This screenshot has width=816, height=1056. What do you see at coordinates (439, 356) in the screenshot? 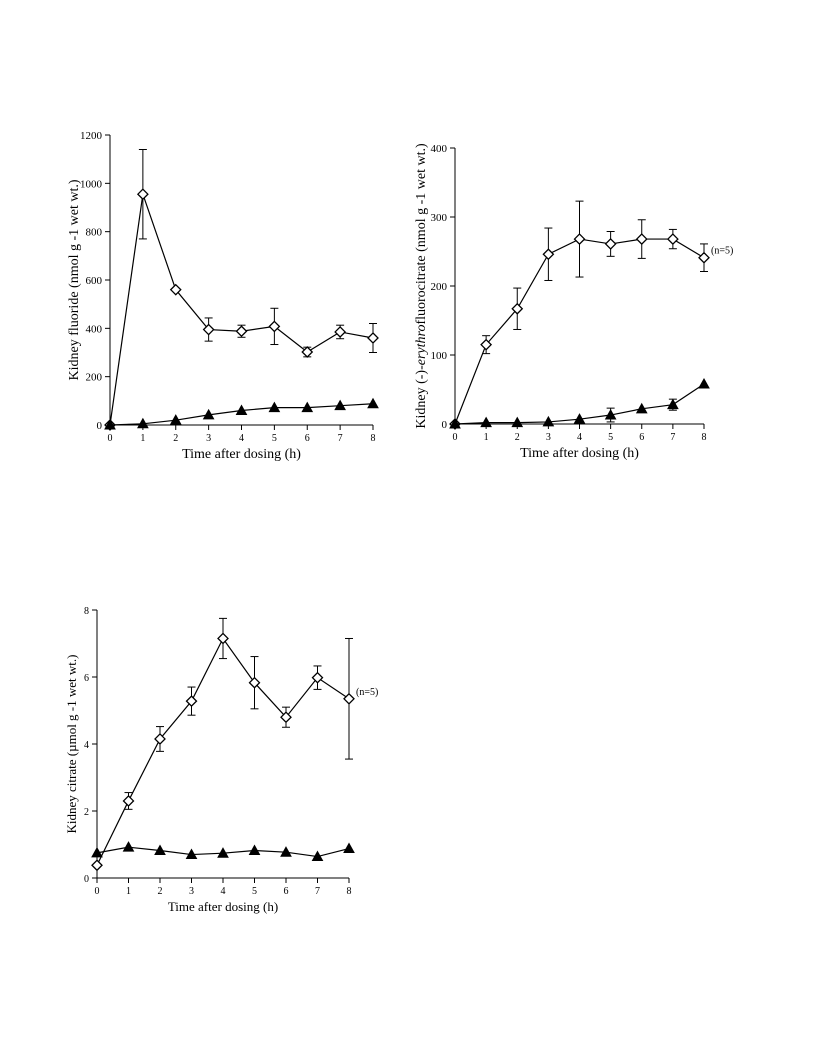
I see `y-tick-label: 100` at bounding box center [439, 356].